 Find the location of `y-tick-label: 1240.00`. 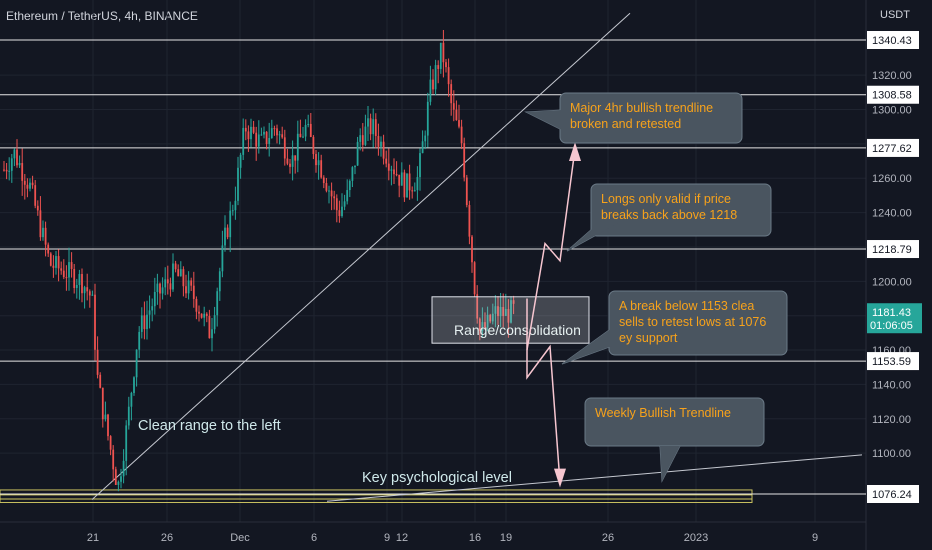

y-tick-label: 1240.00 is located at coordinates (892, 214).